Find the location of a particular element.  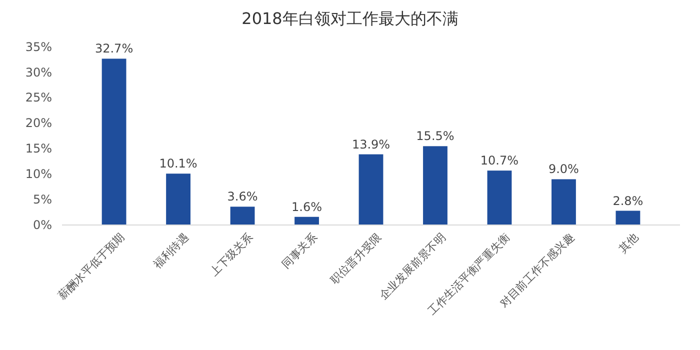

data-label: 9.0% is located at coordinates (563, 169).